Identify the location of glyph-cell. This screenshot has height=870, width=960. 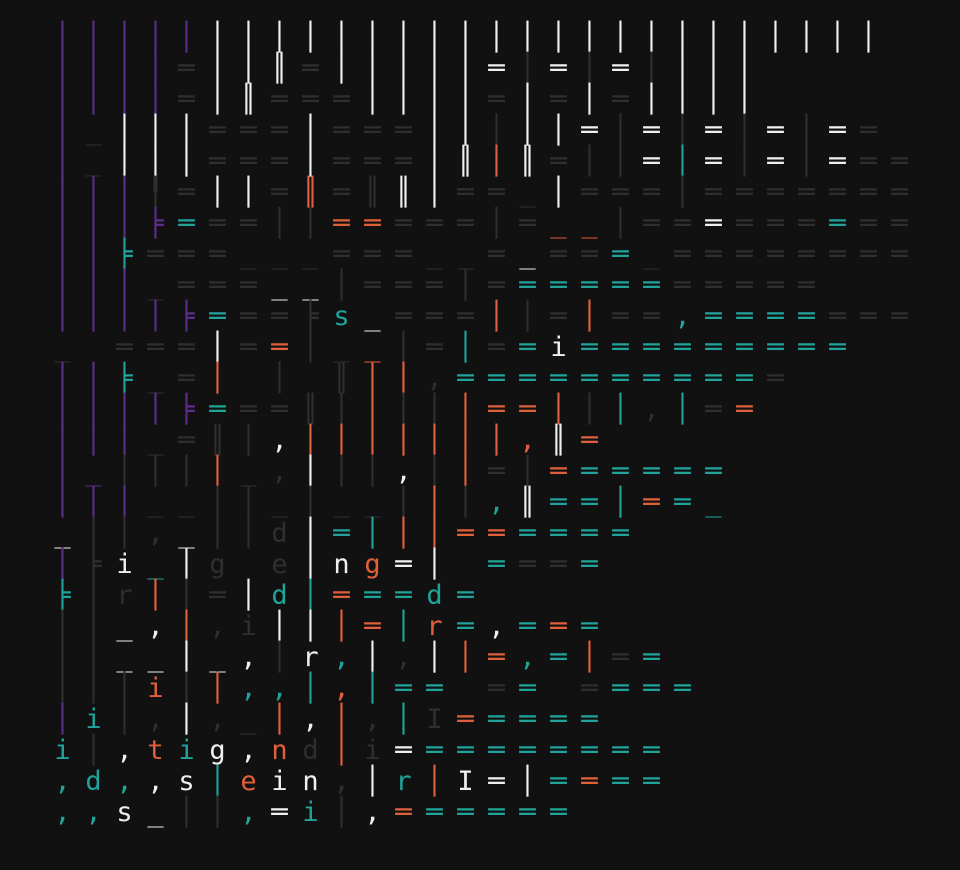
(93, 347).